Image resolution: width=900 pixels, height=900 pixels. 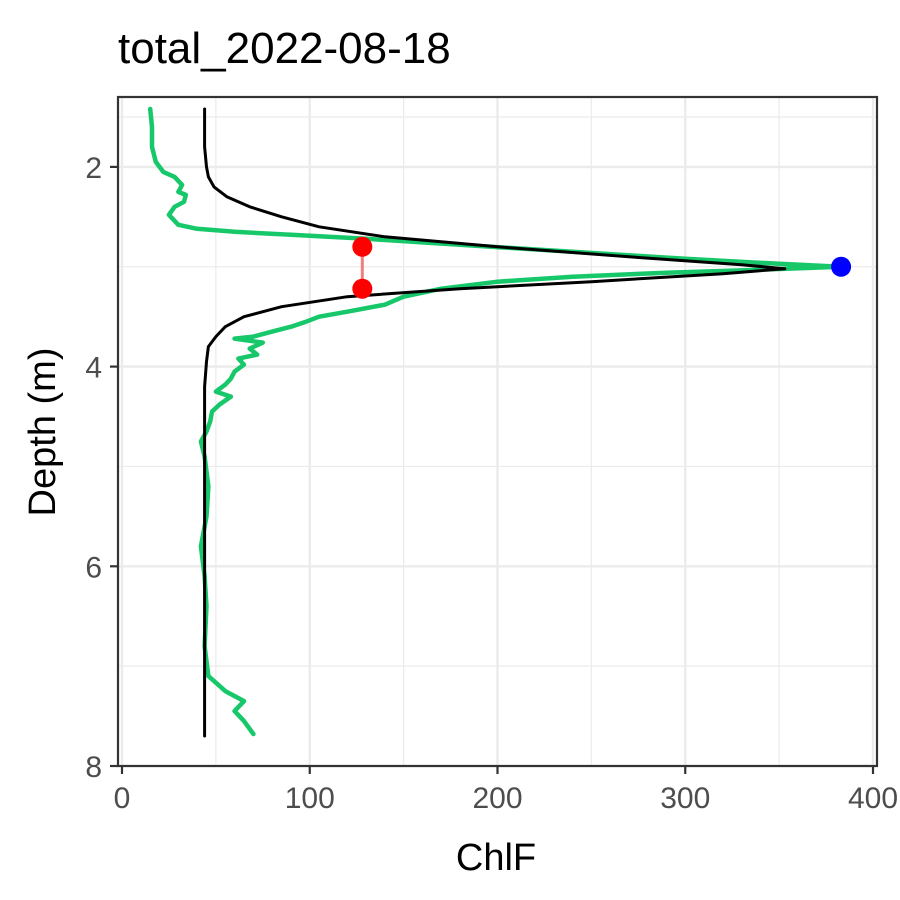 I want to click on y-tick-label: 2, so click(x=93, y=168).